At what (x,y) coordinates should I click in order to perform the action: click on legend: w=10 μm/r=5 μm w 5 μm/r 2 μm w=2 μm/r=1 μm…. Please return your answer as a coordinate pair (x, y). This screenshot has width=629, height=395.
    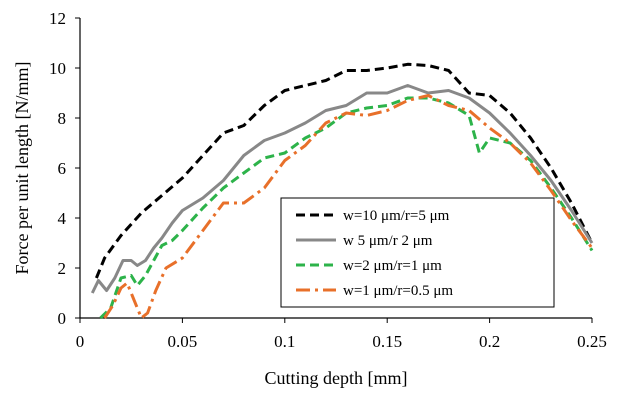
    Looking at the image, I should click on (417, 252).